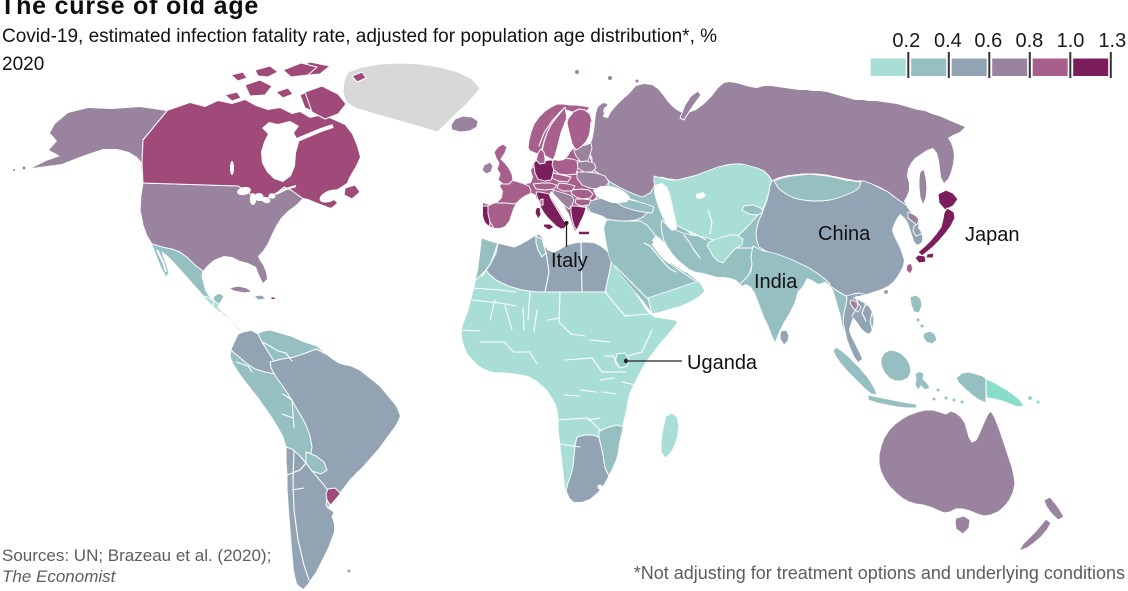  What do you see at coordinates (776, 282) in the screenshot?
I see `svg-text: India` at bounding box center [776, 282].